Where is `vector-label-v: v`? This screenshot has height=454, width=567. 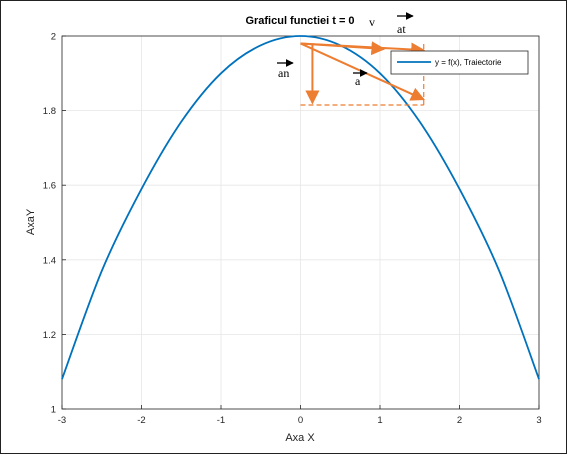 vector-label-v: v is located at coordinates (372, 22).